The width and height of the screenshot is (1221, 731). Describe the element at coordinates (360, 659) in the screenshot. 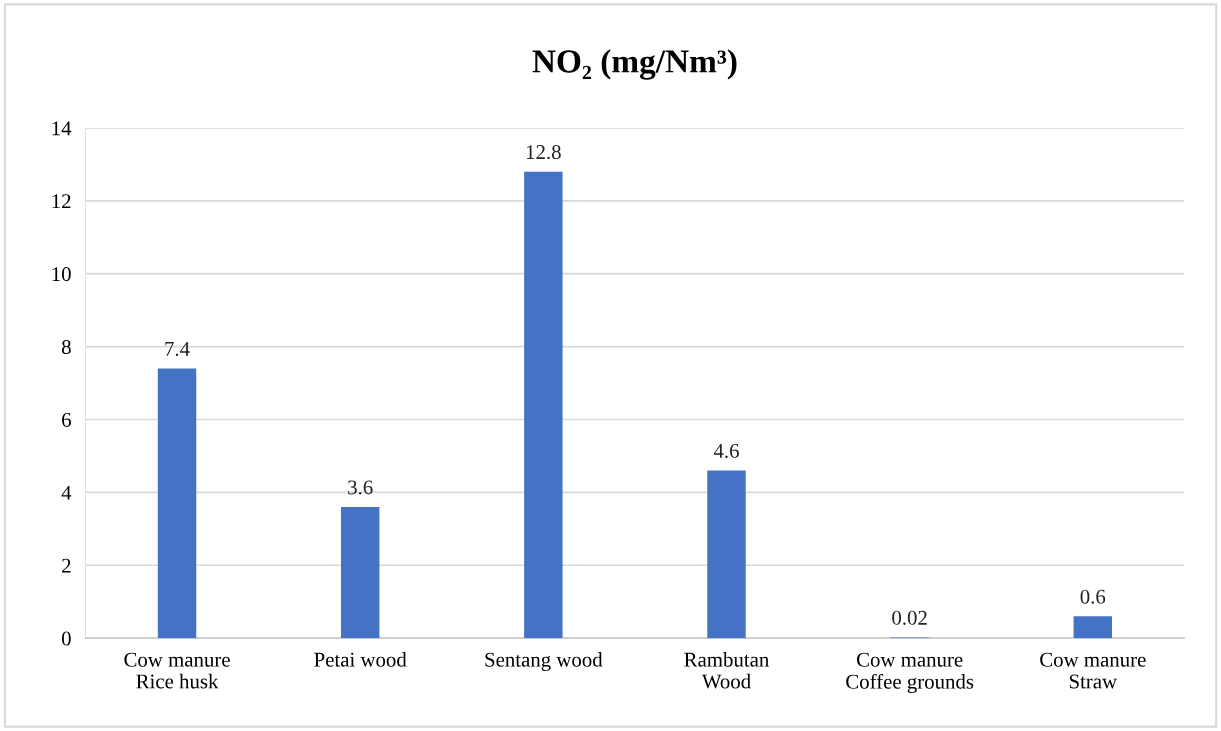

I see `x-tick-label: Petai wood` at that location.